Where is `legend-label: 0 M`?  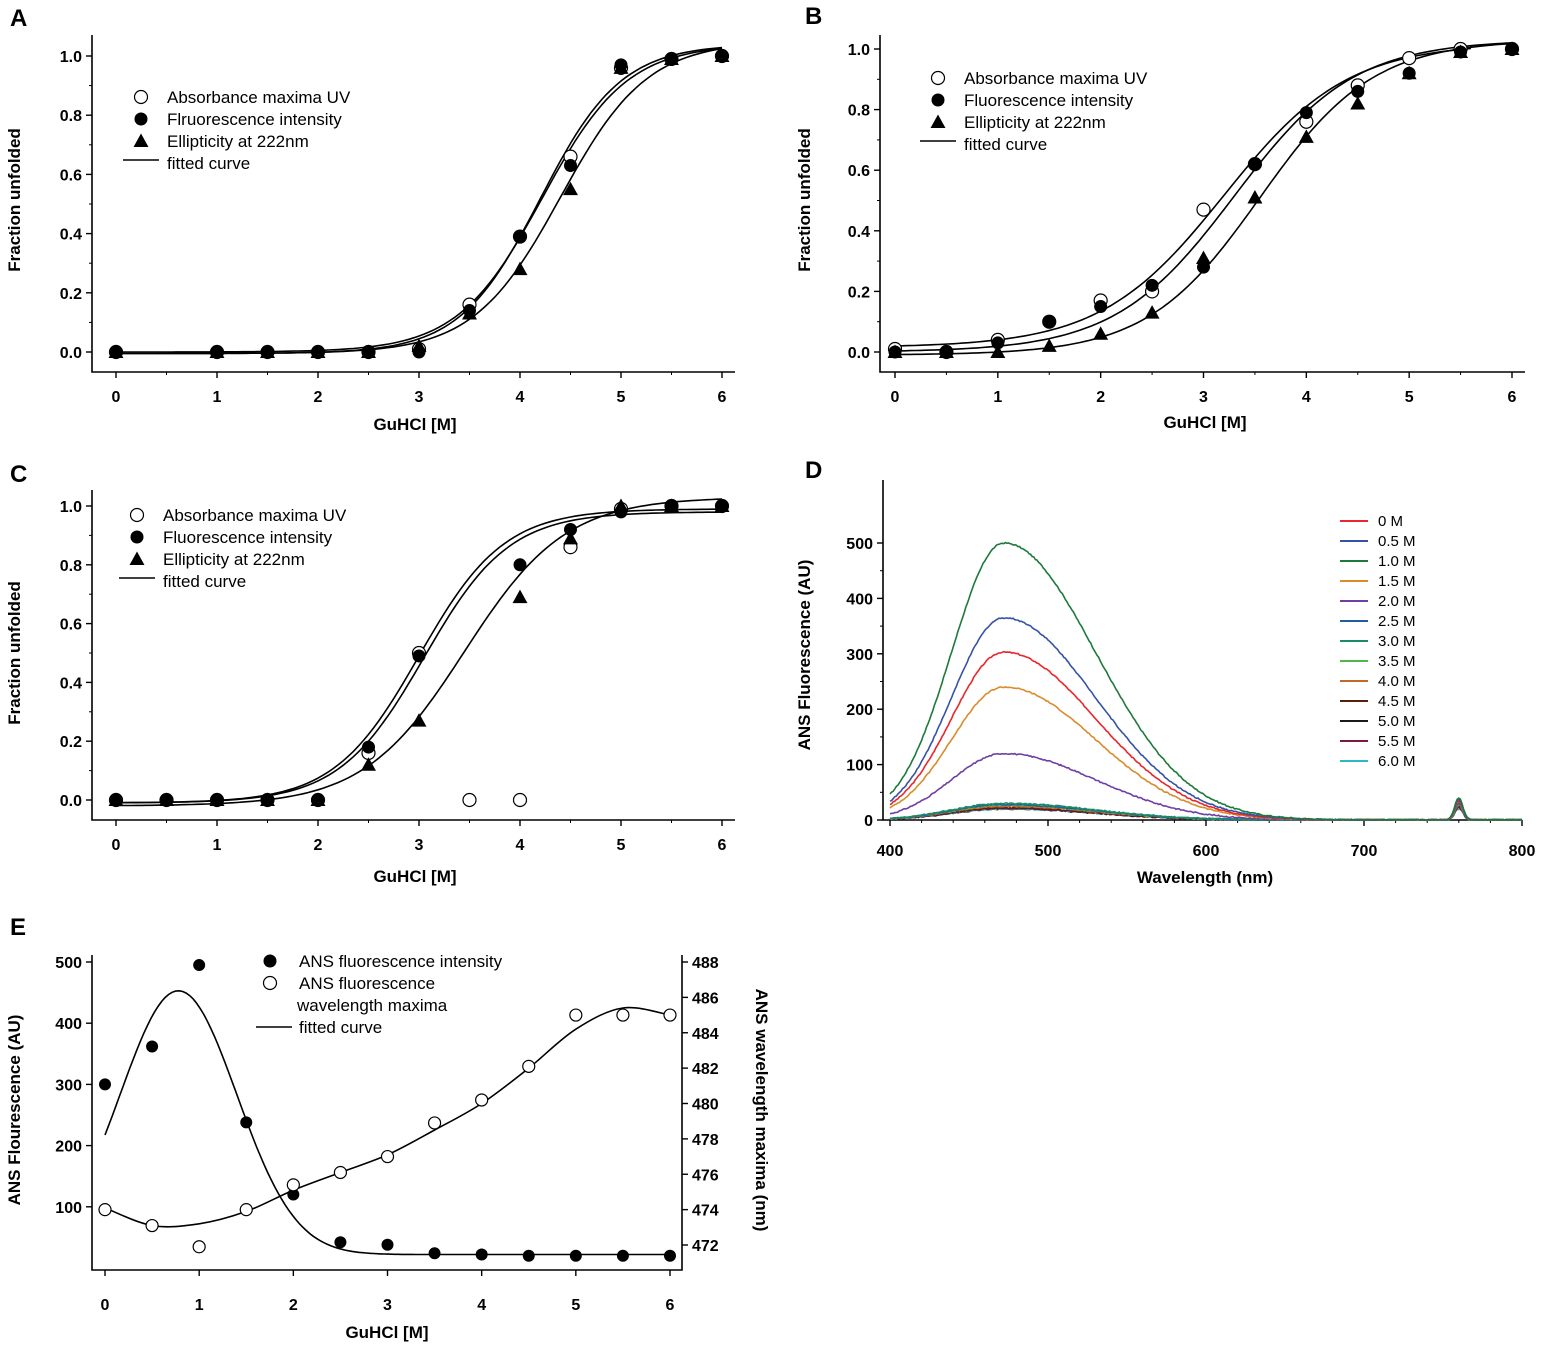
legend-label: 0 M is located at coordinates (1390, 521).